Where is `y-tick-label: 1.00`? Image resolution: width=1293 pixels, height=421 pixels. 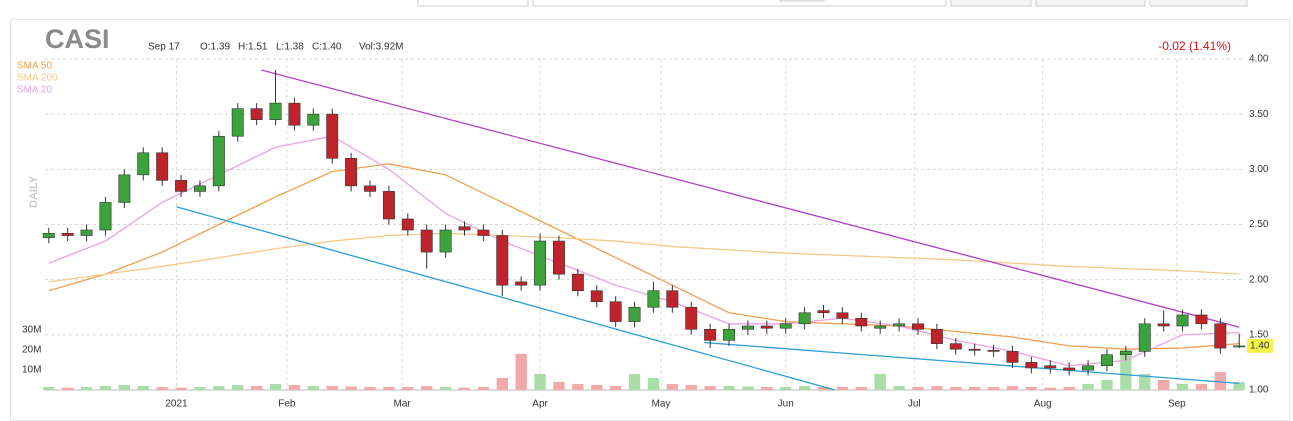 y-tick-label: 1.00 is located at coordinates (1259, 390).